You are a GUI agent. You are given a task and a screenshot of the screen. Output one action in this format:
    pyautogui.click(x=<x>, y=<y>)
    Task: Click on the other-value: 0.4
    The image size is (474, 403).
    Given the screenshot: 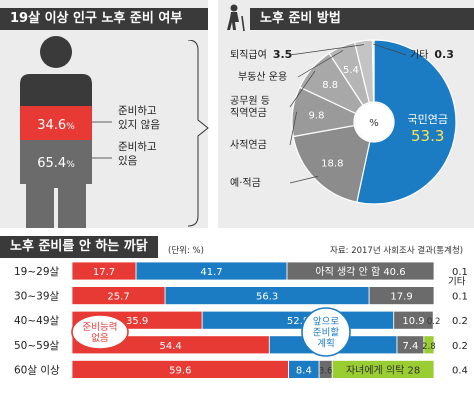 What is the action you would take?
    pyautogui.click(x=460, y=370)
    